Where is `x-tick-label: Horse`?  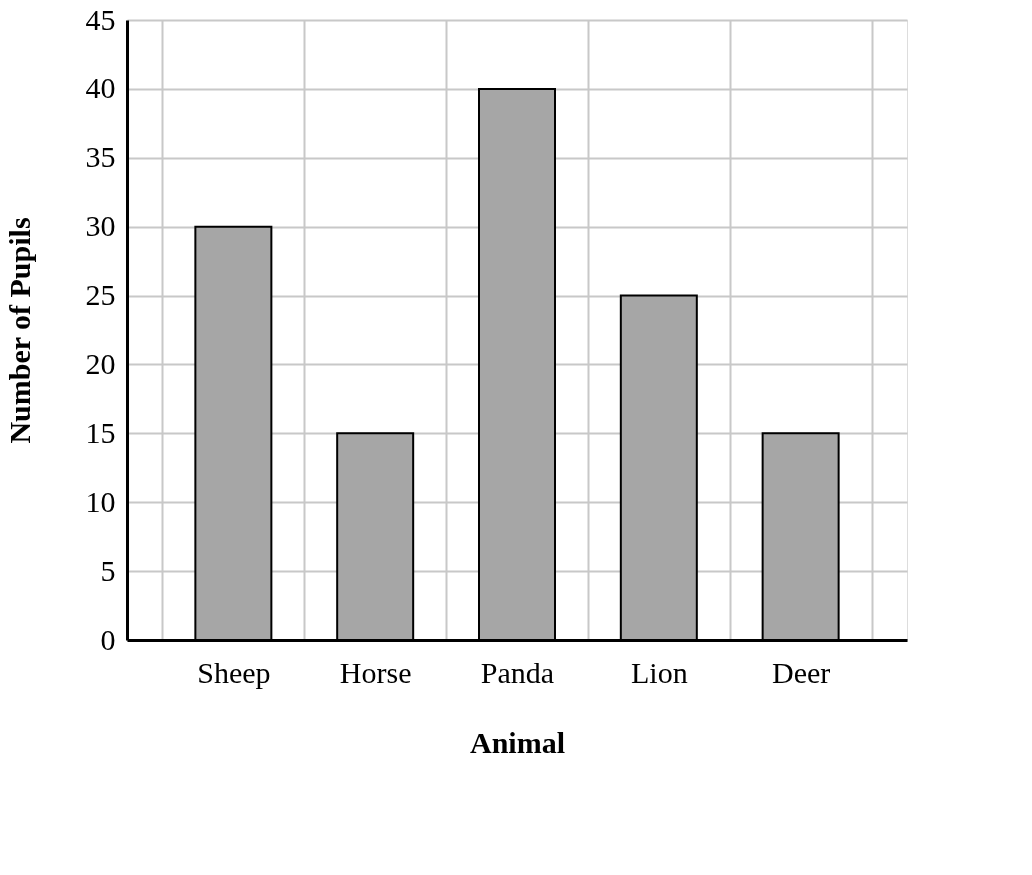 x-tick-label: Horse is located at coordinates (375, 672).